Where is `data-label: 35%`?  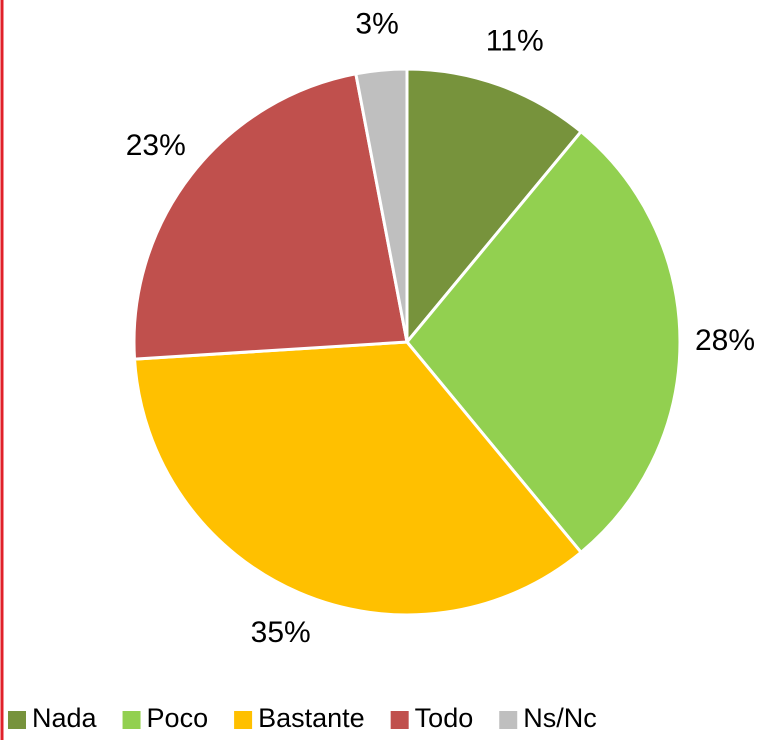 data-label: 35% is located at coordinates (281, 632).